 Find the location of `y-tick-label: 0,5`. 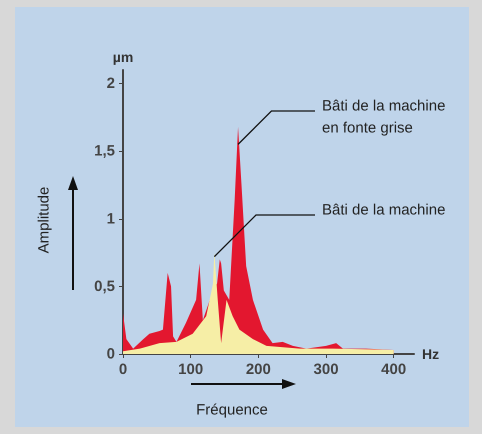

y-tick-label: 0,5 is located at coordinates (104, 286).